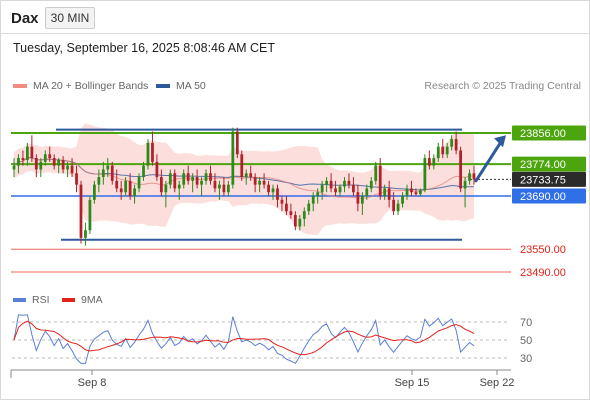 The width and height of the screenshot is (590, 400). I want to click on legend-rsi: RSI, so click(31, 300).